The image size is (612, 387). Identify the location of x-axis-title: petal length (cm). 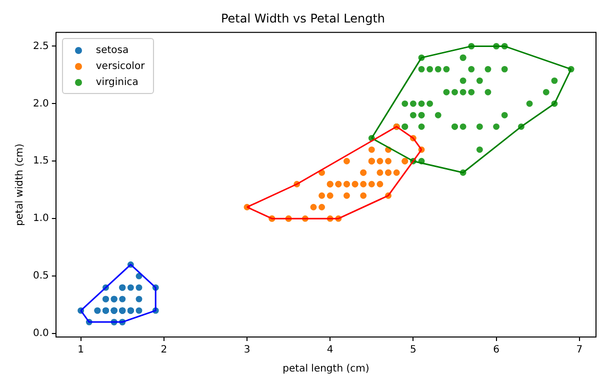
(326, 369).